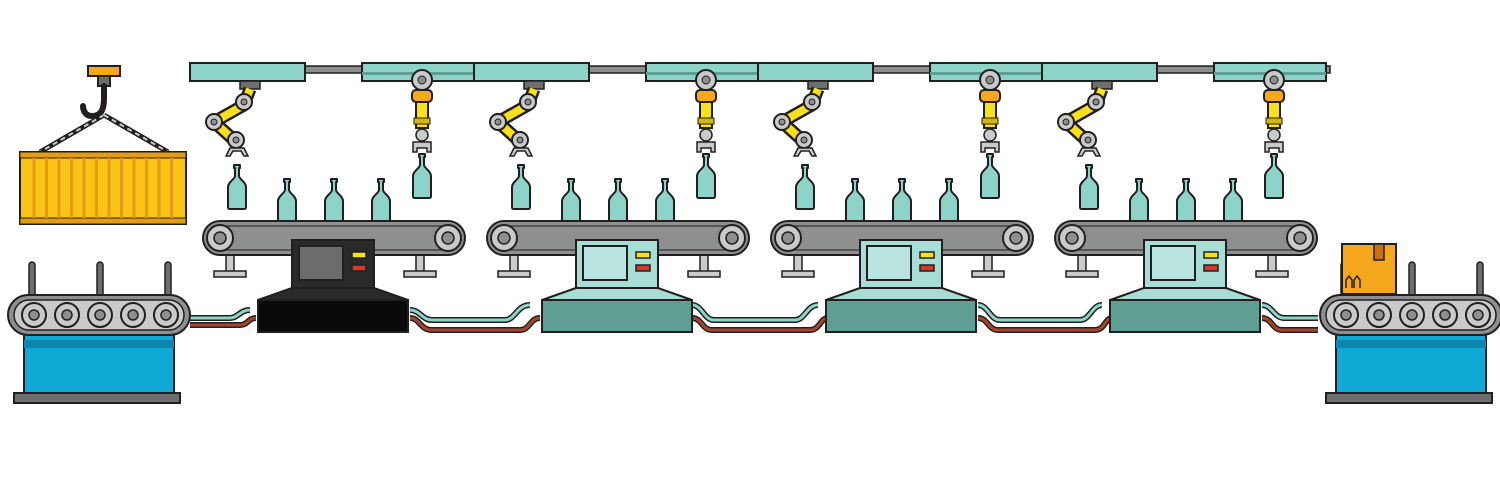 This screenshot has width=1500, height=500. I want to click on cable-lines, so click(754, 317).